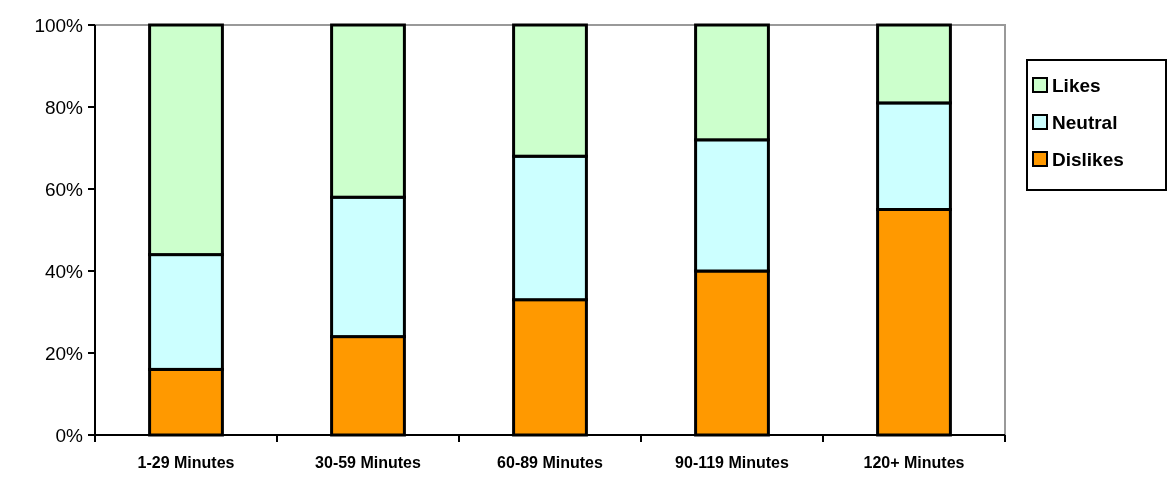 The image size is (1168, 479). What do you see at coordinates (69, 435) in the screenshot?
I see `y-tick-label: 0%` at bounding box center [69, 435].